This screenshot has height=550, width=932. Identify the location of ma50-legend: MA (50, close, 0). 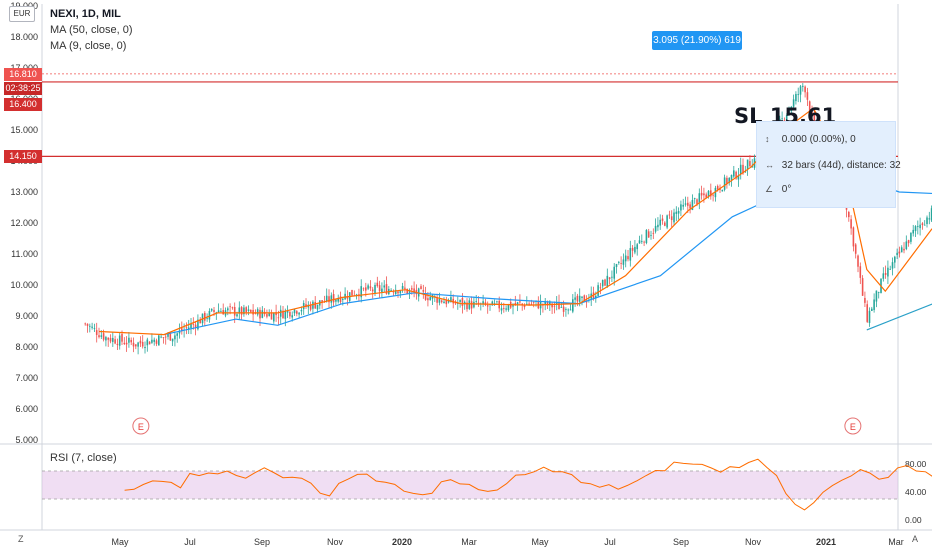
(91, 30).